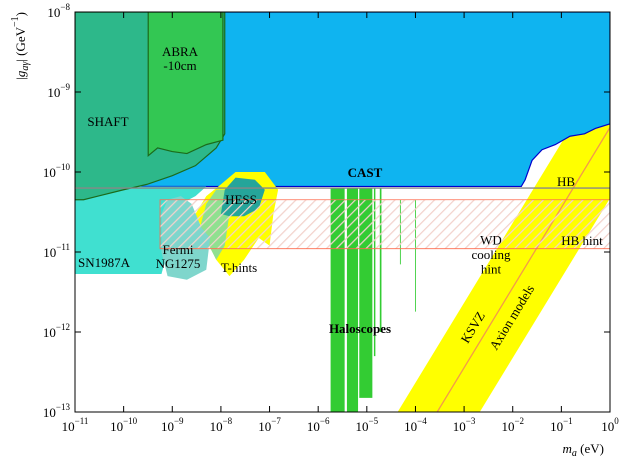  Describe the element at coordinates (107, 121) in the screenshot. I see `region-label: SHAFT` at that location.